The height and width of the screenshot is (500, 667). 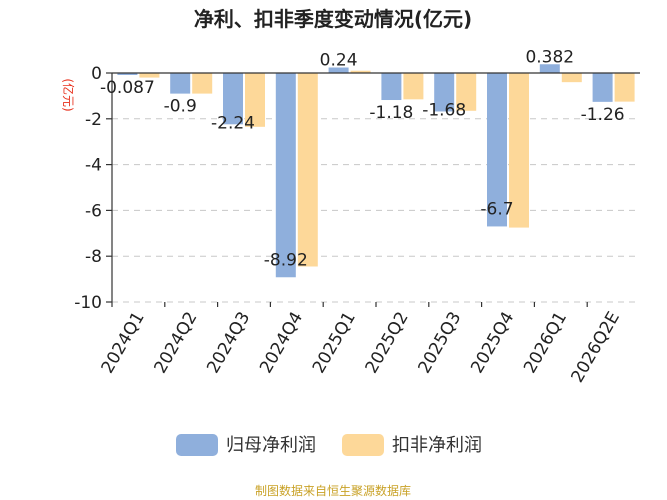 I want to click on data-source-note: 制图数据来自恒生聚源数据库, so click(x=333, y=490).